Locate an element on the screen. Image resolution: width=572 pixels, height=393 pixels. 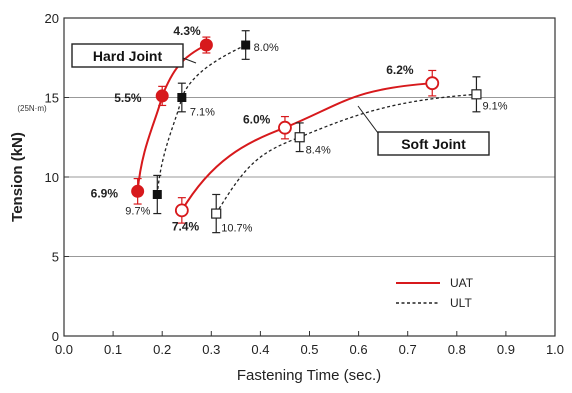
y-tick-label-15: 15 is located at coordinates (52, 98).